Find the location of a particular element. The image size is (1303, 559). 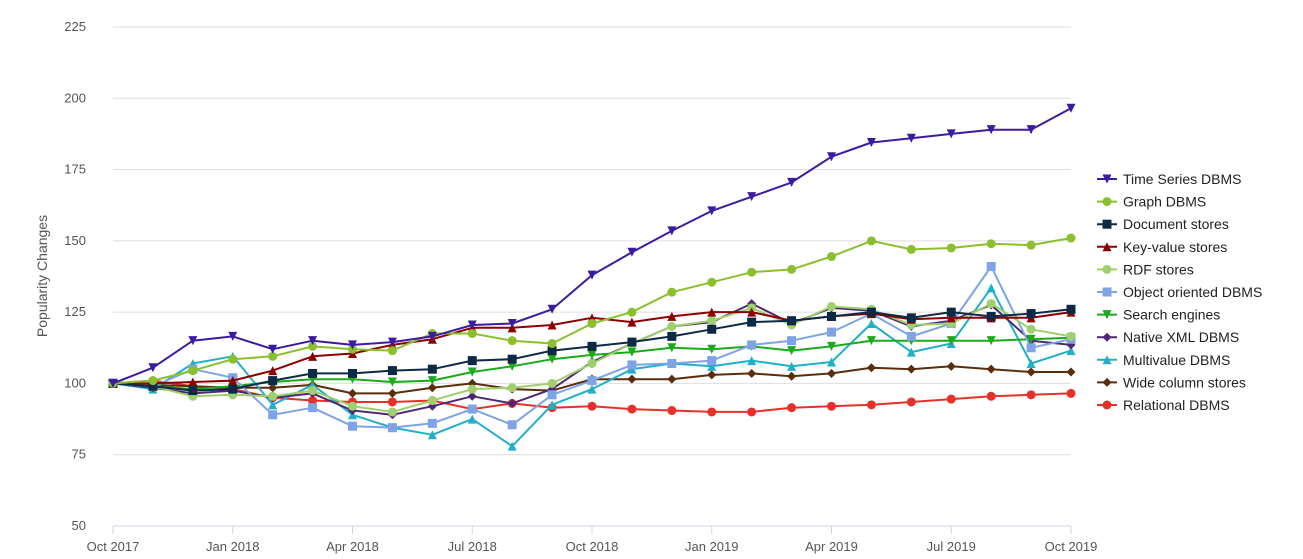

legend-item-time-series-dbms: Time Series DBMS is located at coordinates (1169, 179).